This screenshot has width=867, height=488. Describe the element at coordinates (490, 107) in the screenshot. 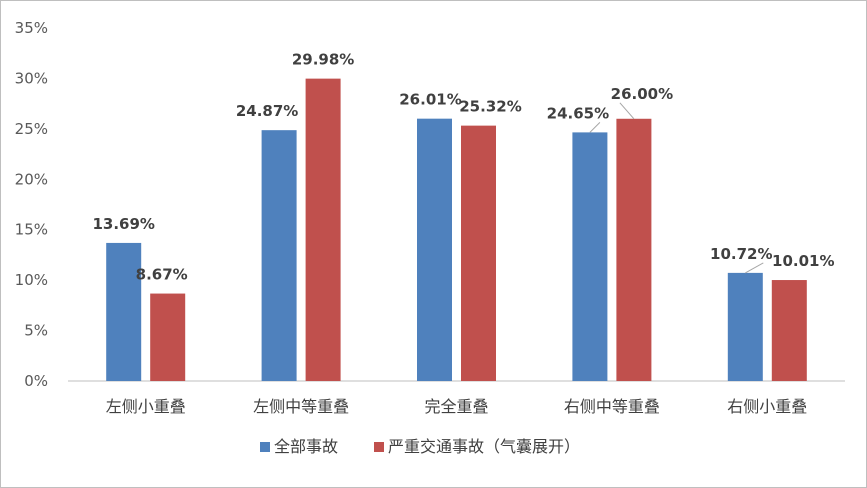

I see `data-label: 25.32%` at that location.